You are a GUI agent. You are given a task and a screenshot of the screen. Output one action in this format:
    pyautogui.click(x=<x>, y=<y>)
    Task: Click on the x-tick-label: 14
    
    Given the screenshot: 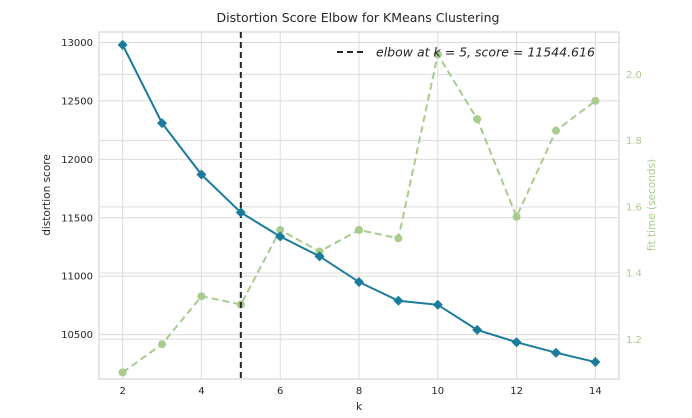 What is the action you would take?
    pyautogui.click(x=595, y=391)
    